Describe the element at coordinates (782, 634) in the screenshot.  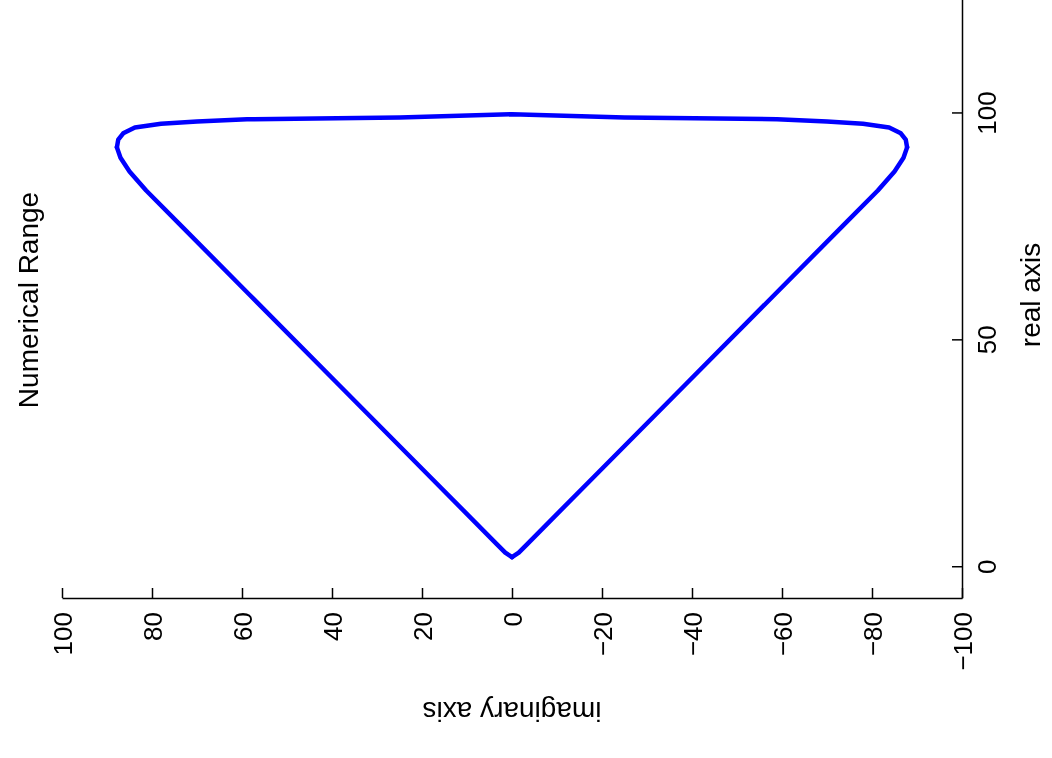
I see `x-tick-label: −60` at that location.